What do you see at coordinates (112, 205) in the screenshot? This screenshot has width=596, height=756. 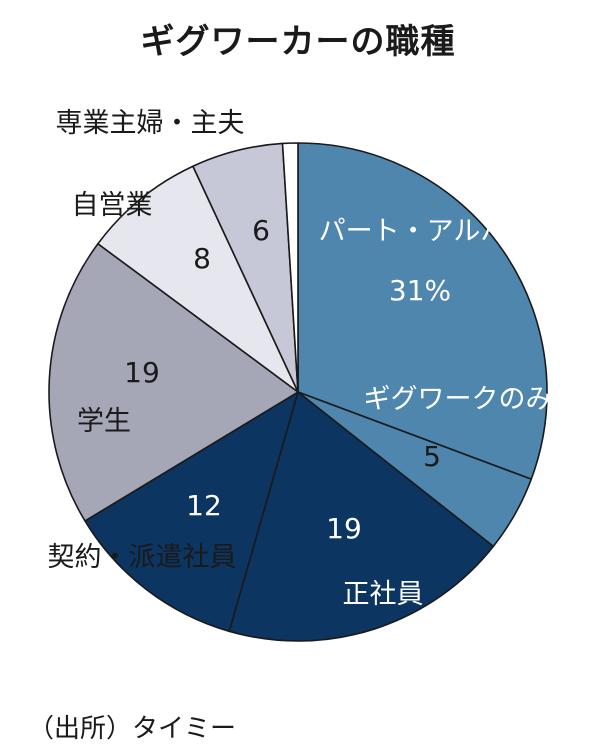 I see `slice-category-label-5: 自営業` at bounding box center [112, 205].